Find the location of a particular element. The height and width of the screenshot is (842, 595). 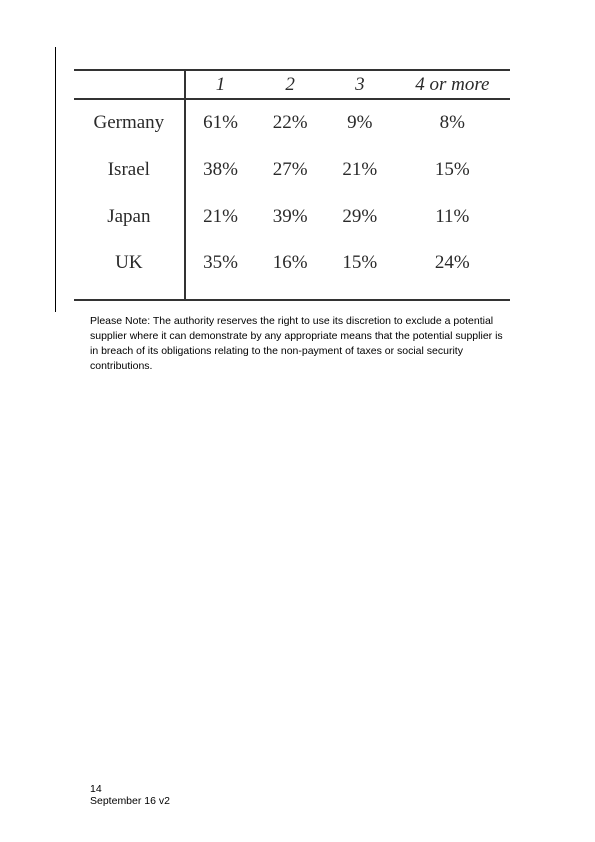

header-cell-4-or-more: 4 or more is located at coordinates (452, 84).